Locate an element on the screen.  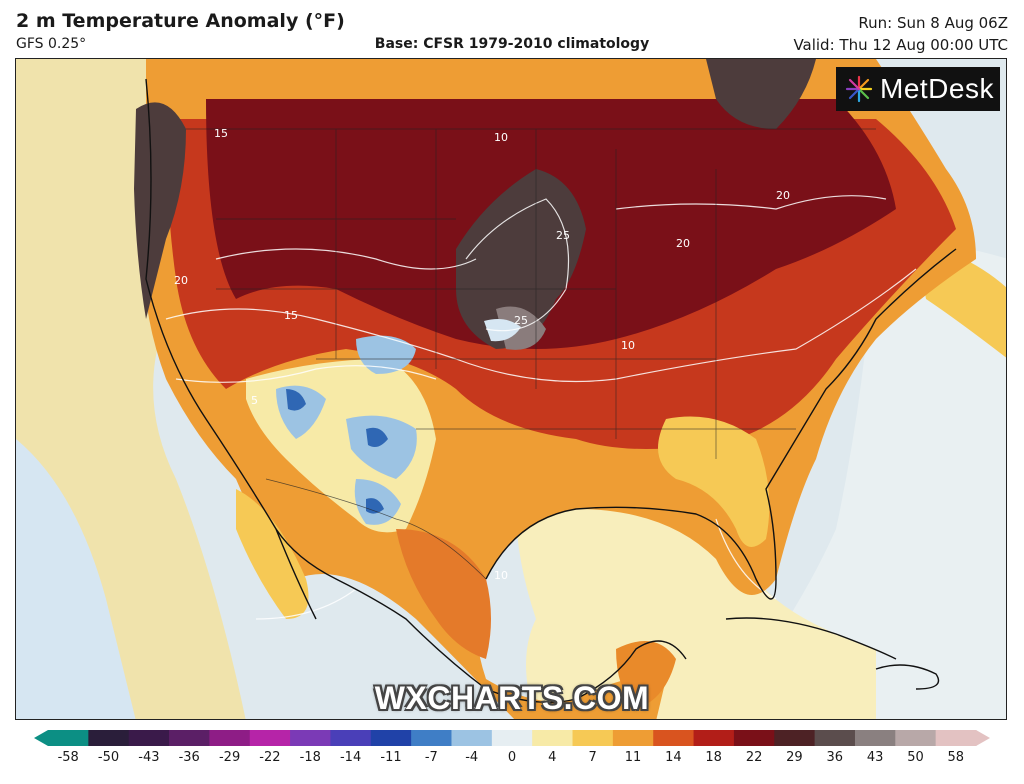
scale-tick-label: -18 is located at coordinates (310, 757).